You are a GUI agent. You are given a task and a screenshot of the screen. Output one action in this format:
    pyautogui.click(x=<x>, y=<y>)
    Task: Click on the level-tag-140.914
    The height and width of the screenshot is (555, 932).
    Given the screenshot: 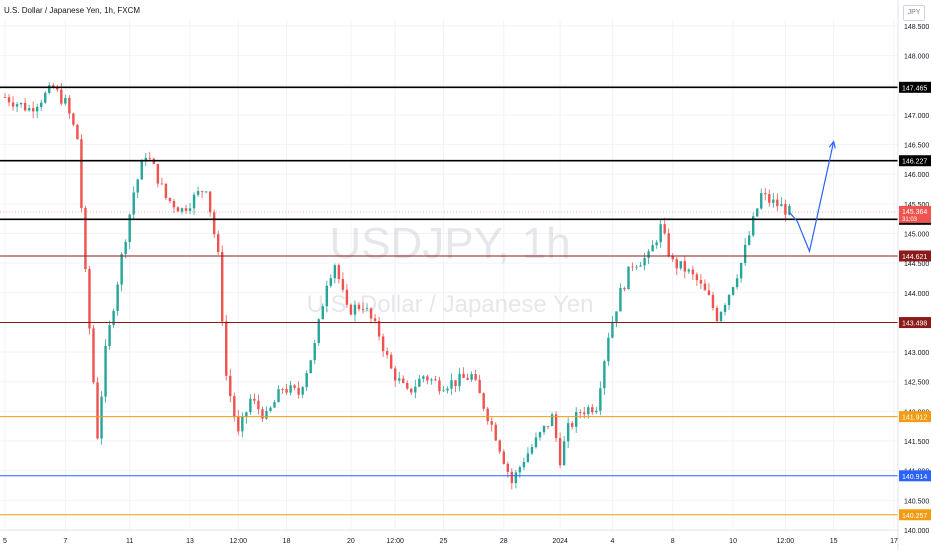 What is the action you would take?
    pyautogui.click(x=915, y=476)
    